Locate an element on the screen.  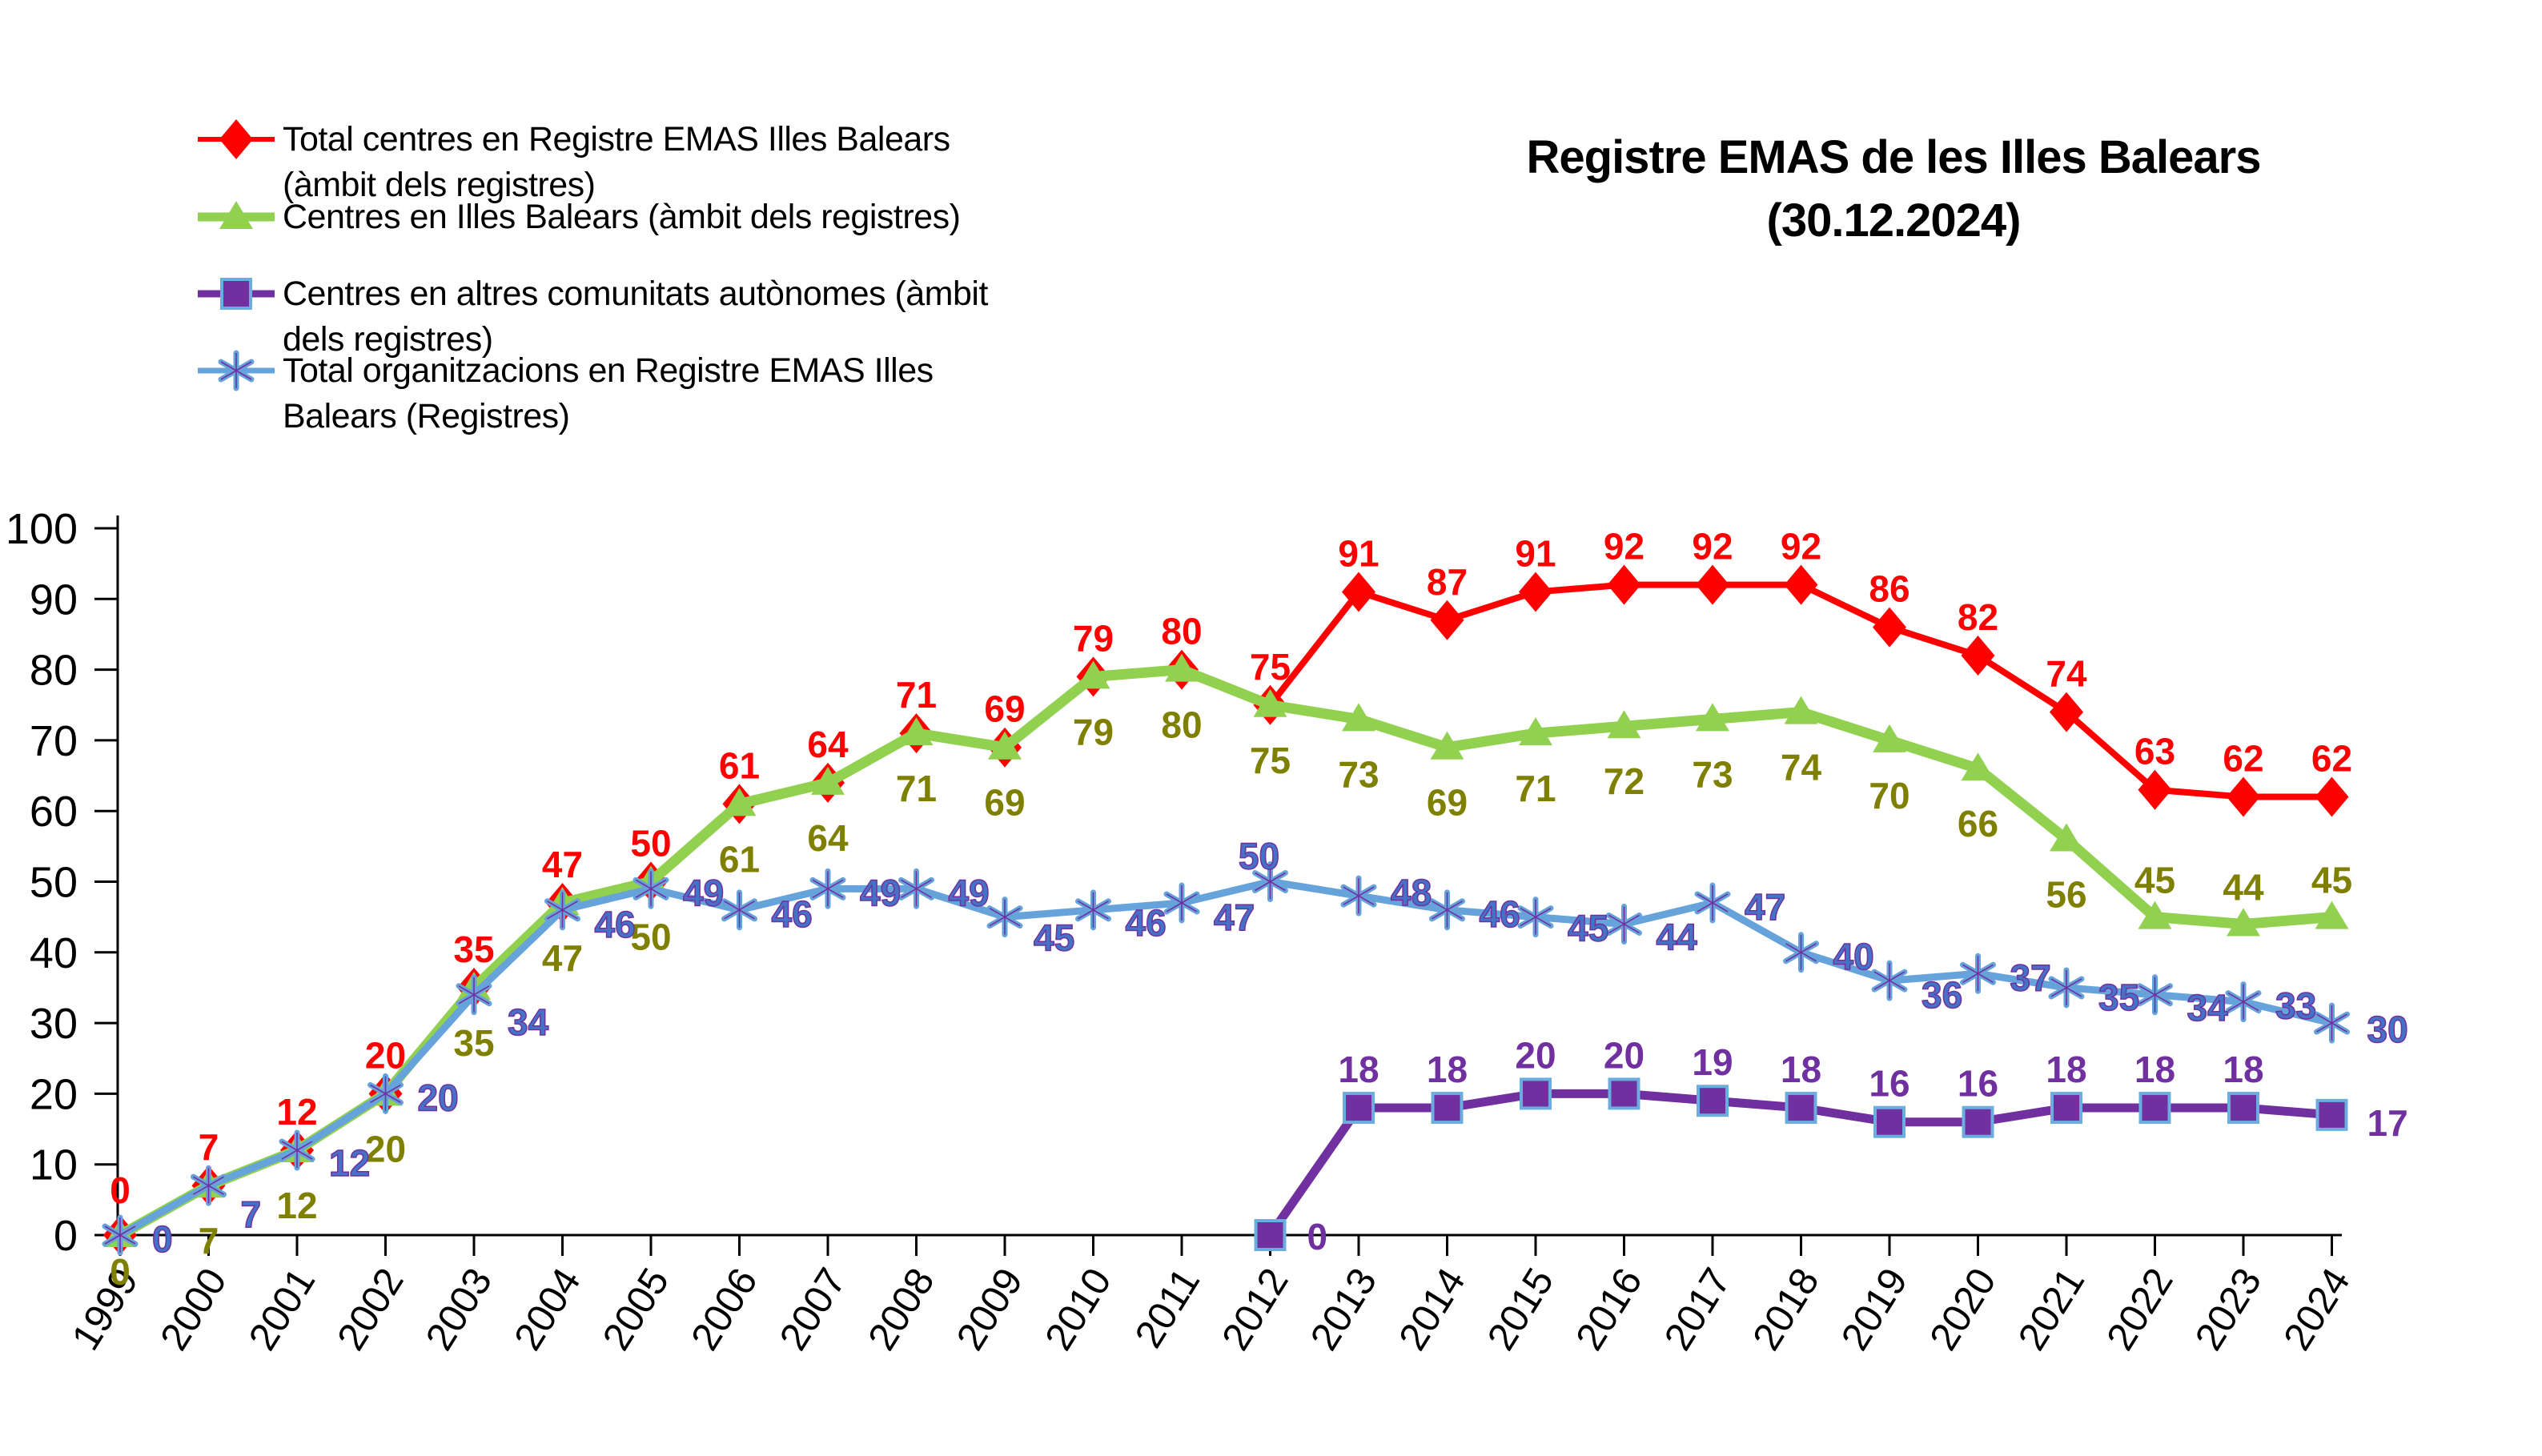
x-tick-label: 1999 is located at coordinates (106, 1309).